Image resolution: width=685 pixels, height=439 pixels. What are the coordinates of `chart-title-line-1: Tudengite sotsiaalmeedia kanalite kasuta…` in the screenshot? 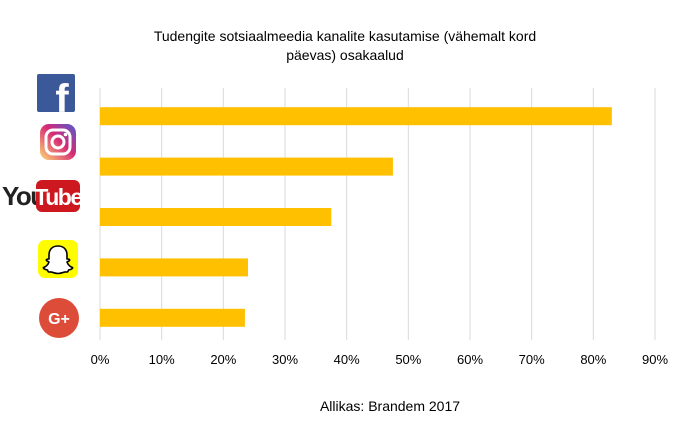 It's located at (345, 36).